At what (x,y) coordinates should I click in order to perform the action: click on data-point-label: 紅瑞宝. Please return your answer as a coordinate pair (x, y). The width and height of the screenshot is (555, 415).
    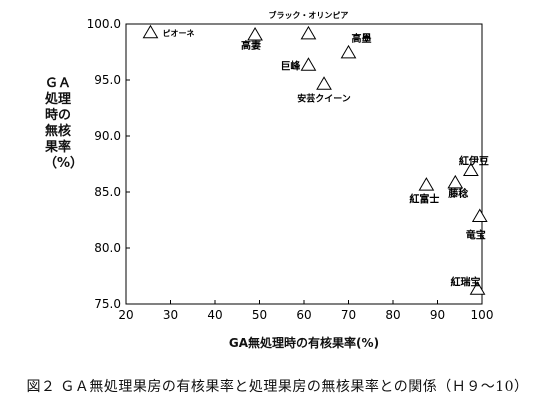
    Looking at the image, I should click on (466, 281).